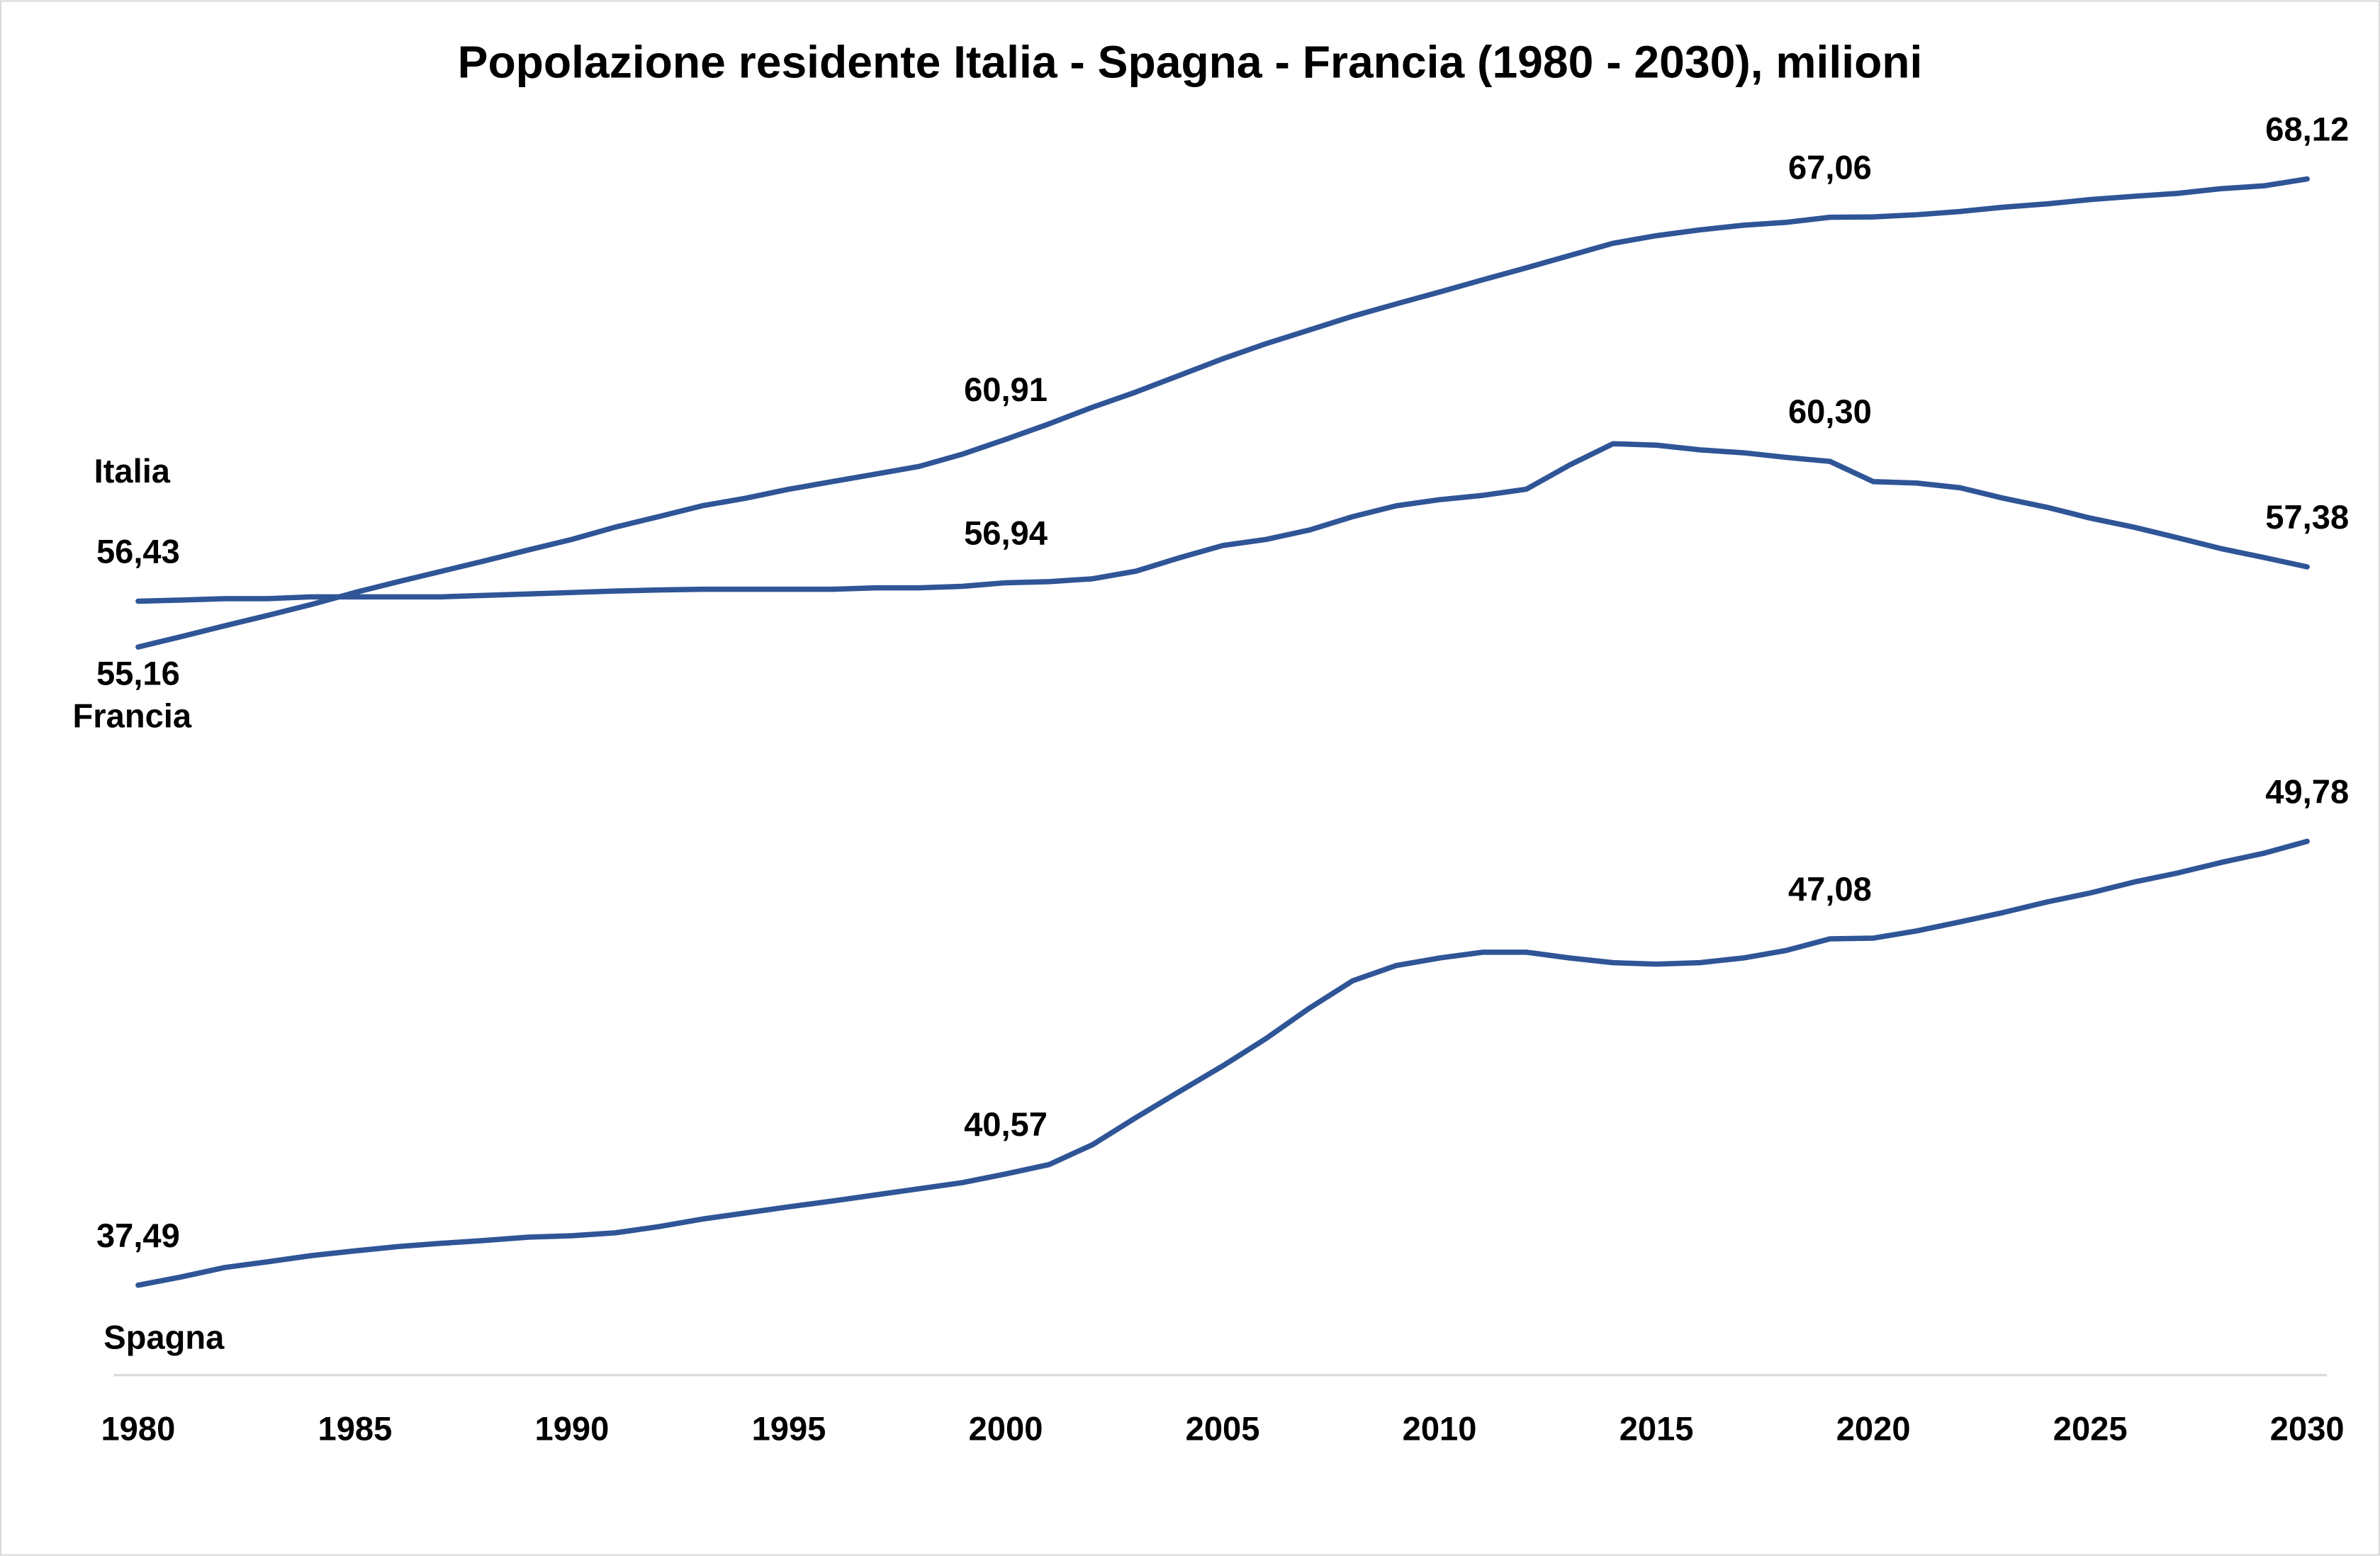 This screenshot has height=1556, width=2380. What do you see at coordinates (138, 1235) in the screenshot?
I see `data-label: 37,49` at bounding box center [138, 1235].